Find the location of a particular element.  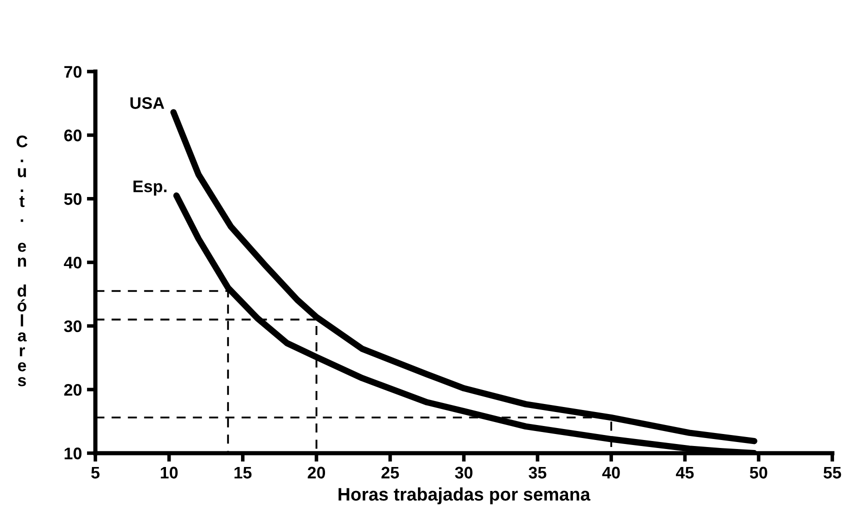

y-tick-label: 20 is located at coordinates (73, 390).